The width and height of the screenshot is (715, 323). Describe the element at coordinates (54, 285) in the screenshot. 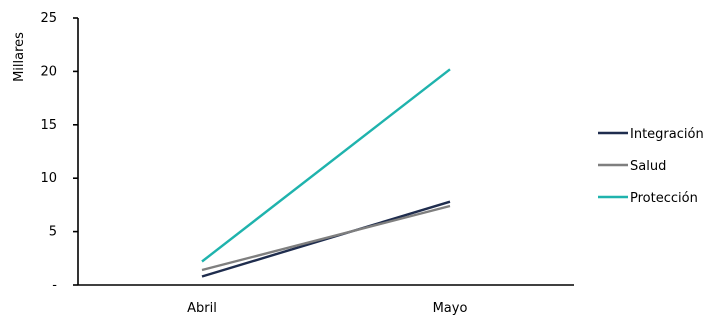

I see `y-tick-label: -` at that location.